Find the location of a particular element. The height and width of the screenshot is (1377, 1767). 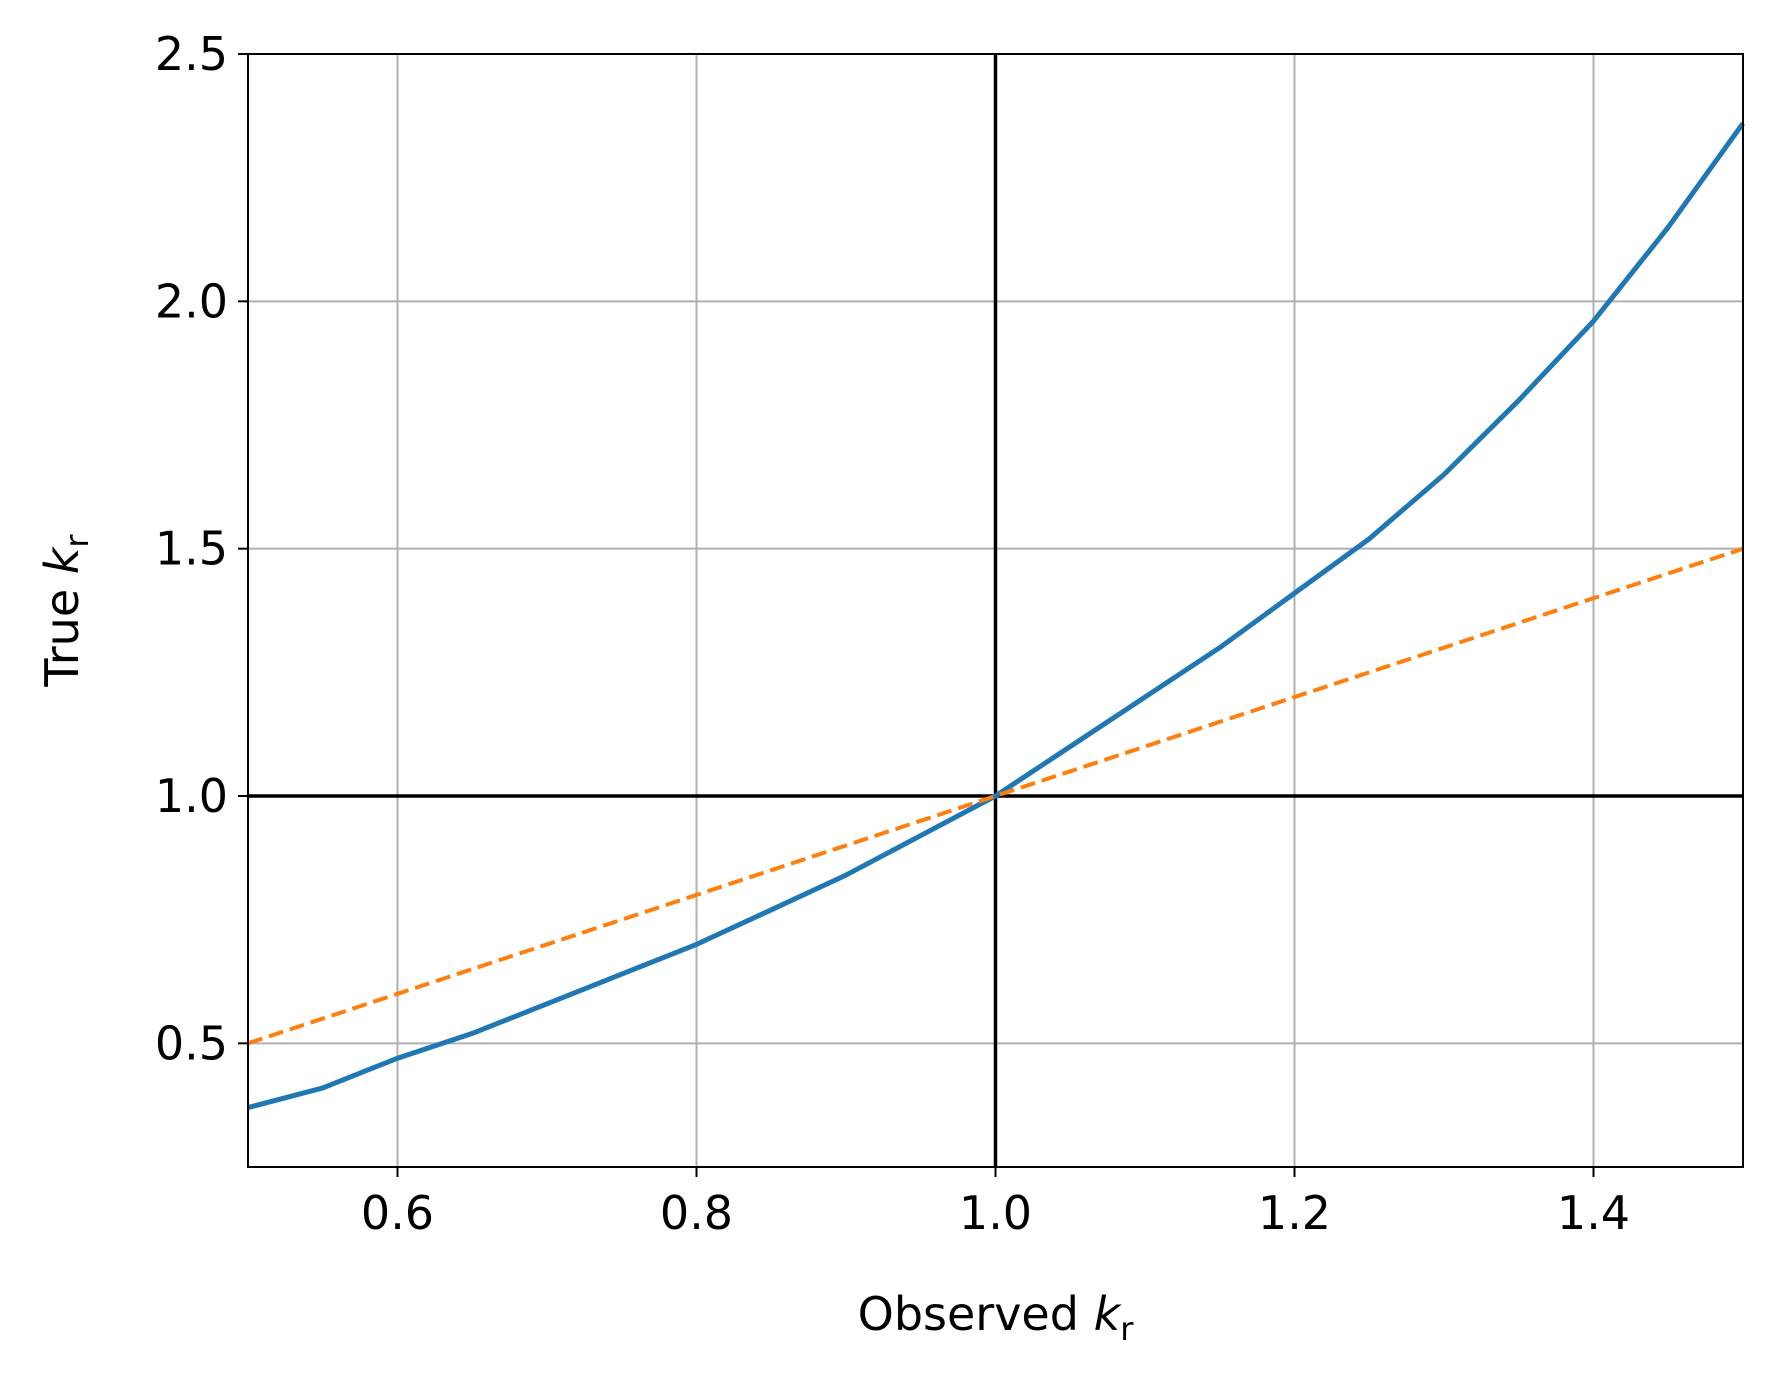

y-axis-label: True kr is located at coordinates (65, 611).